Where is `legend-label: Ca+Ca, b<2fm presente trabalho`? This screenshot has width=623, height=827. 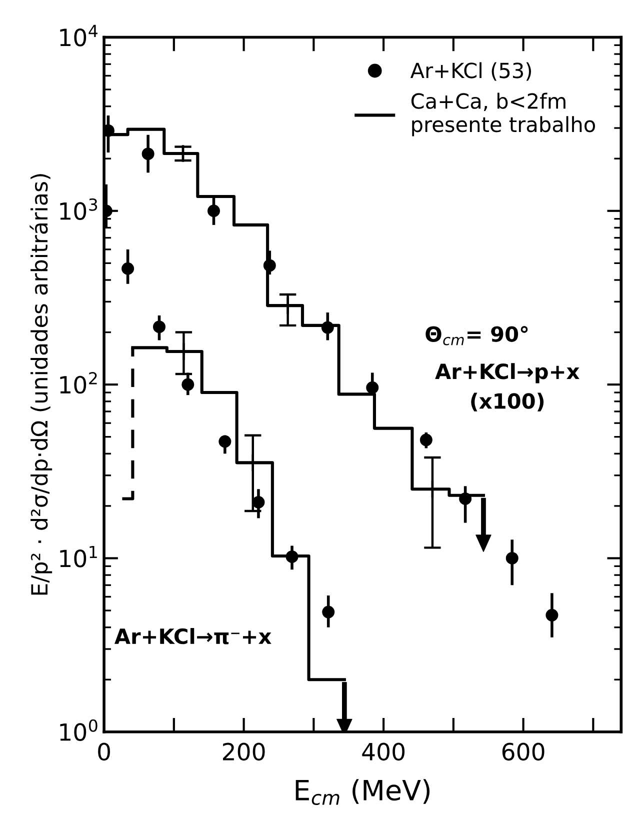 legend-label: Ca+Ca, b<2fm presente trabalho is located at coordinates (503, 114).